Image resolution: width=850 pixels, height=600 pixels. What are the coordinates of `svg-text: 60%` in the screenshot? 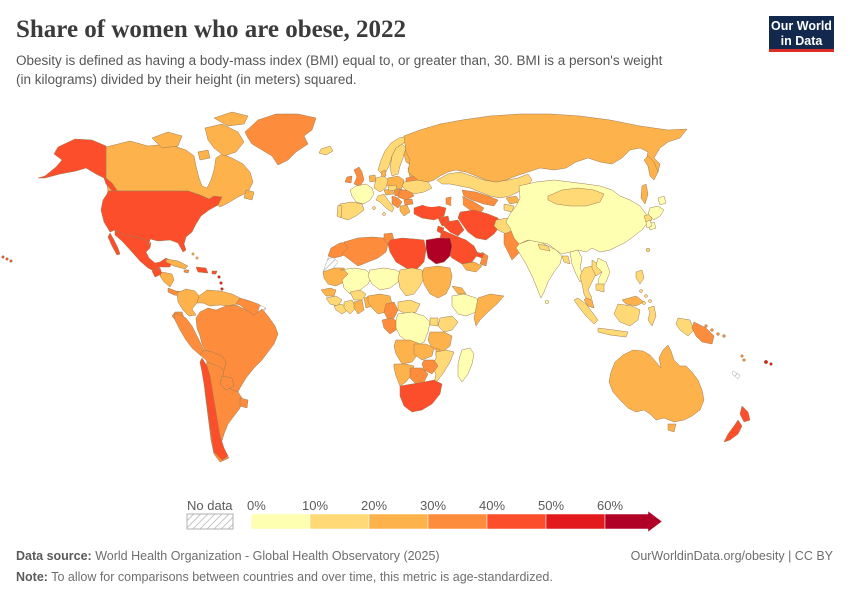 It's located at (610, 505).